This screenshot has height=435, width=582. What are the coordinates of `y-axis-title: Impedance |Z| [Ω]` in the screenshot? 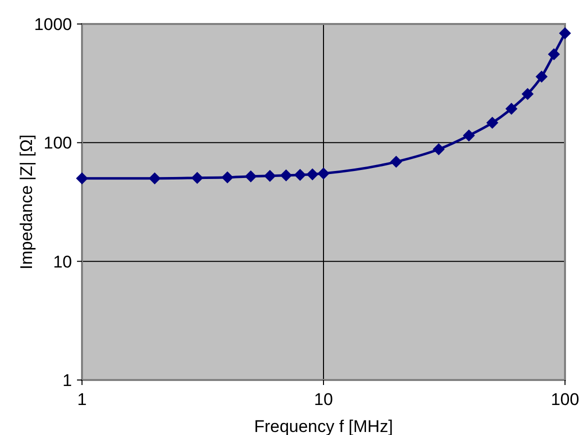 It's located at (26, 202).